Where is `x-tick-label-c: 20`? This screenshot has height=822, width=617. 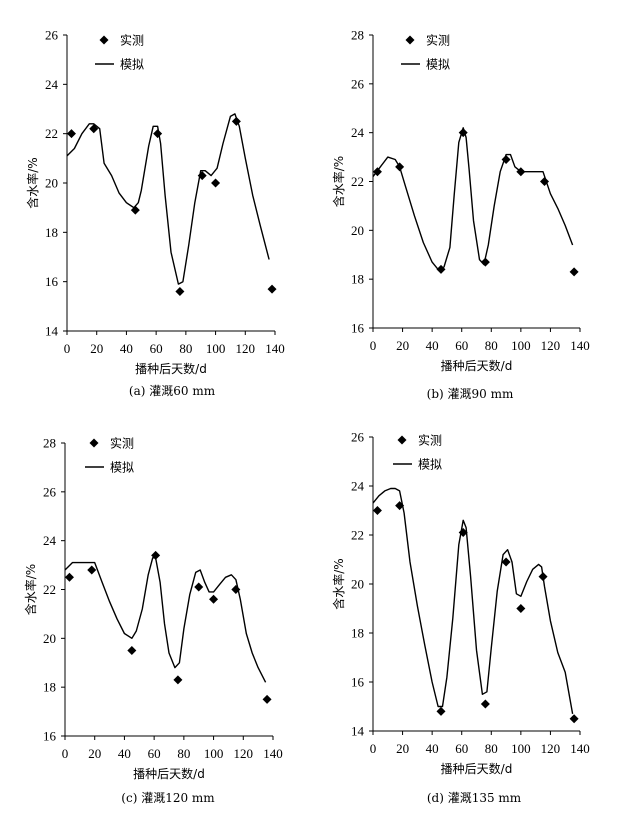 x-tick-label-c: 20 is located at coordinates (94, 753).